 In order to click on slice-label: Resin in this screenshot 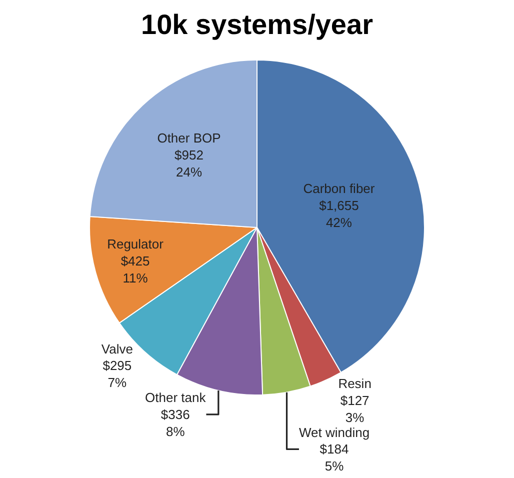, I will do `click(355, 383)`.